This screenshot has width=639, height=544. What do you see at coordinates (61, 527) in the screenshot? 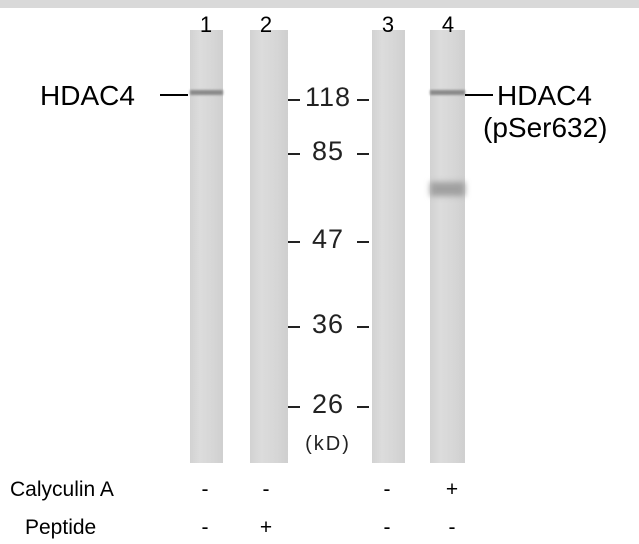
I see `treatment-name: Peptide` at bounding box center [61, 527].